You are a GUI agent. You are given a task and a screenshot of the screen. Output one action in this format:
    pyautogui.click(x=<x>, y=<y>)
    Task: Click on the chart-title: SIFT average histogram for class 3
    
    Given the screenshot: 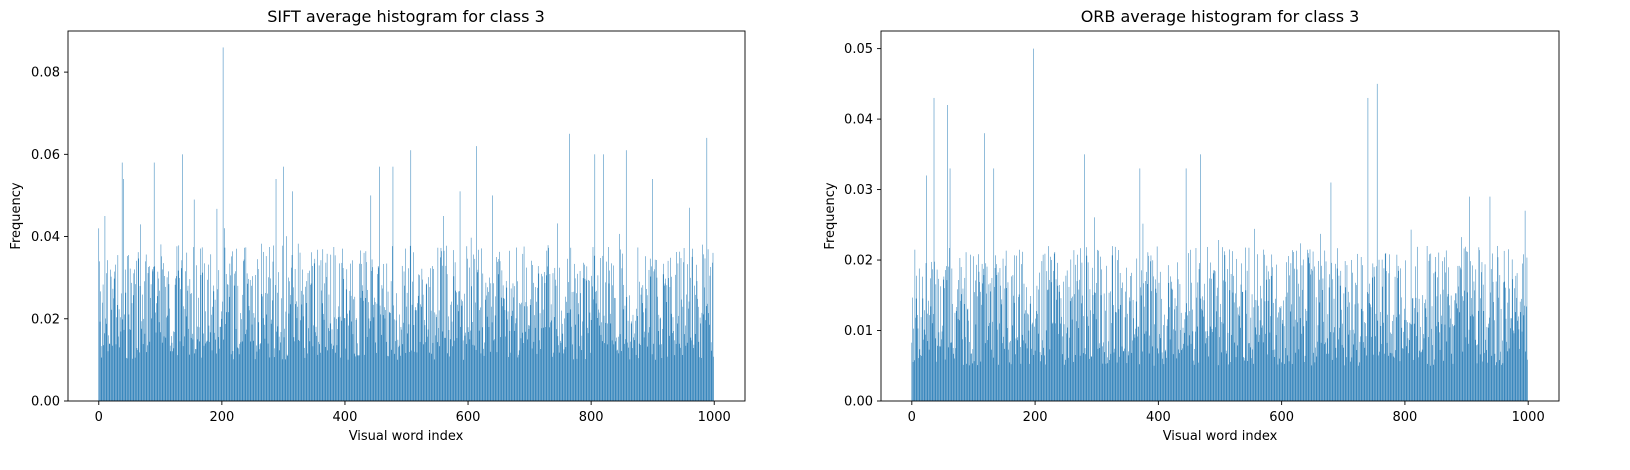 What is the action you would take?
    pyautogui.click(x=406, y=16)
    